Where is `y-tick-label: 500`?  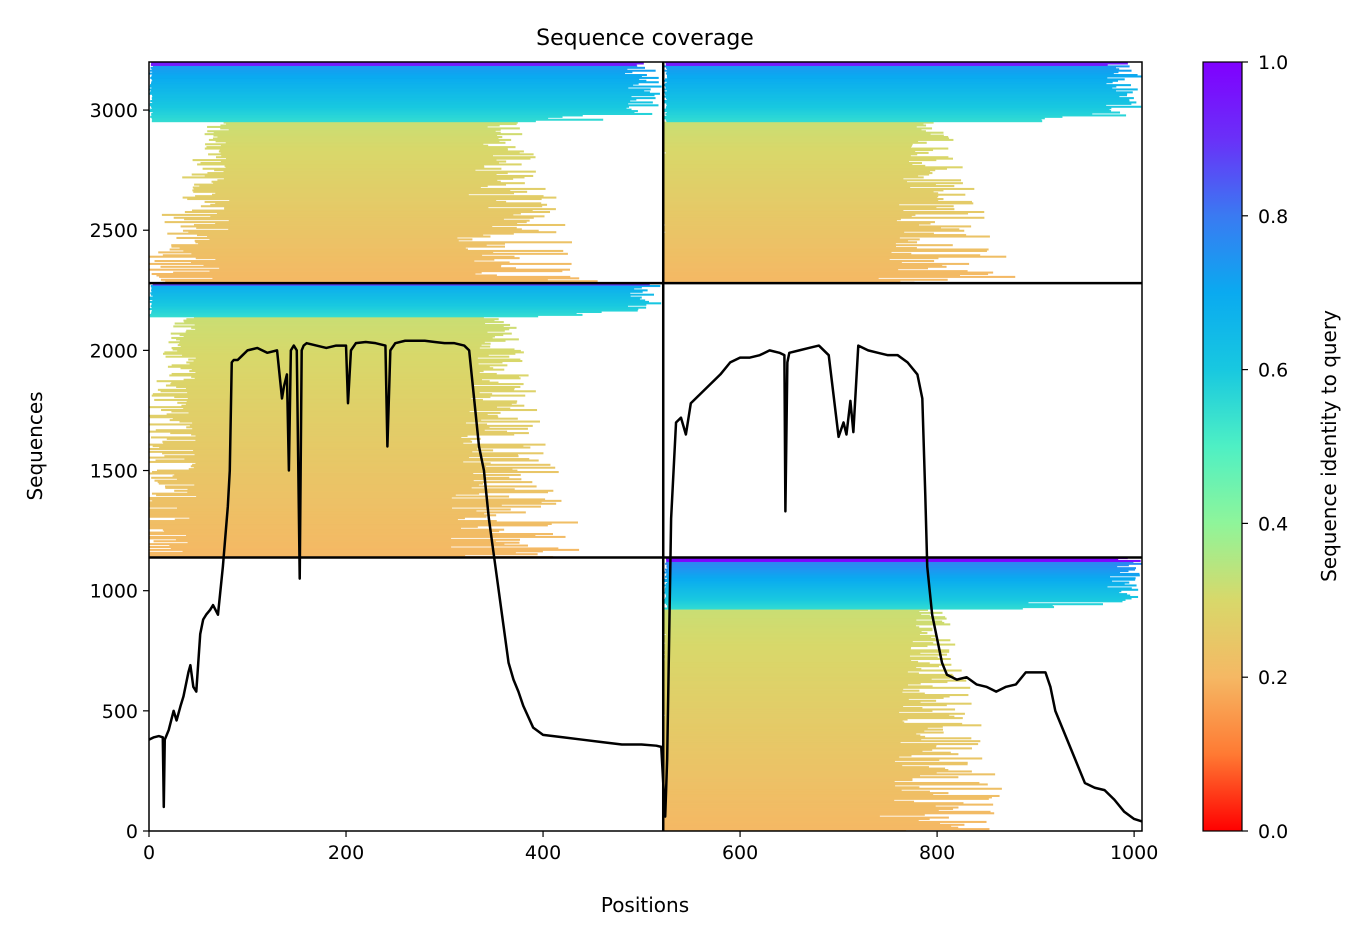
y-tick-label: 500 is located at coordinates (120, 712).